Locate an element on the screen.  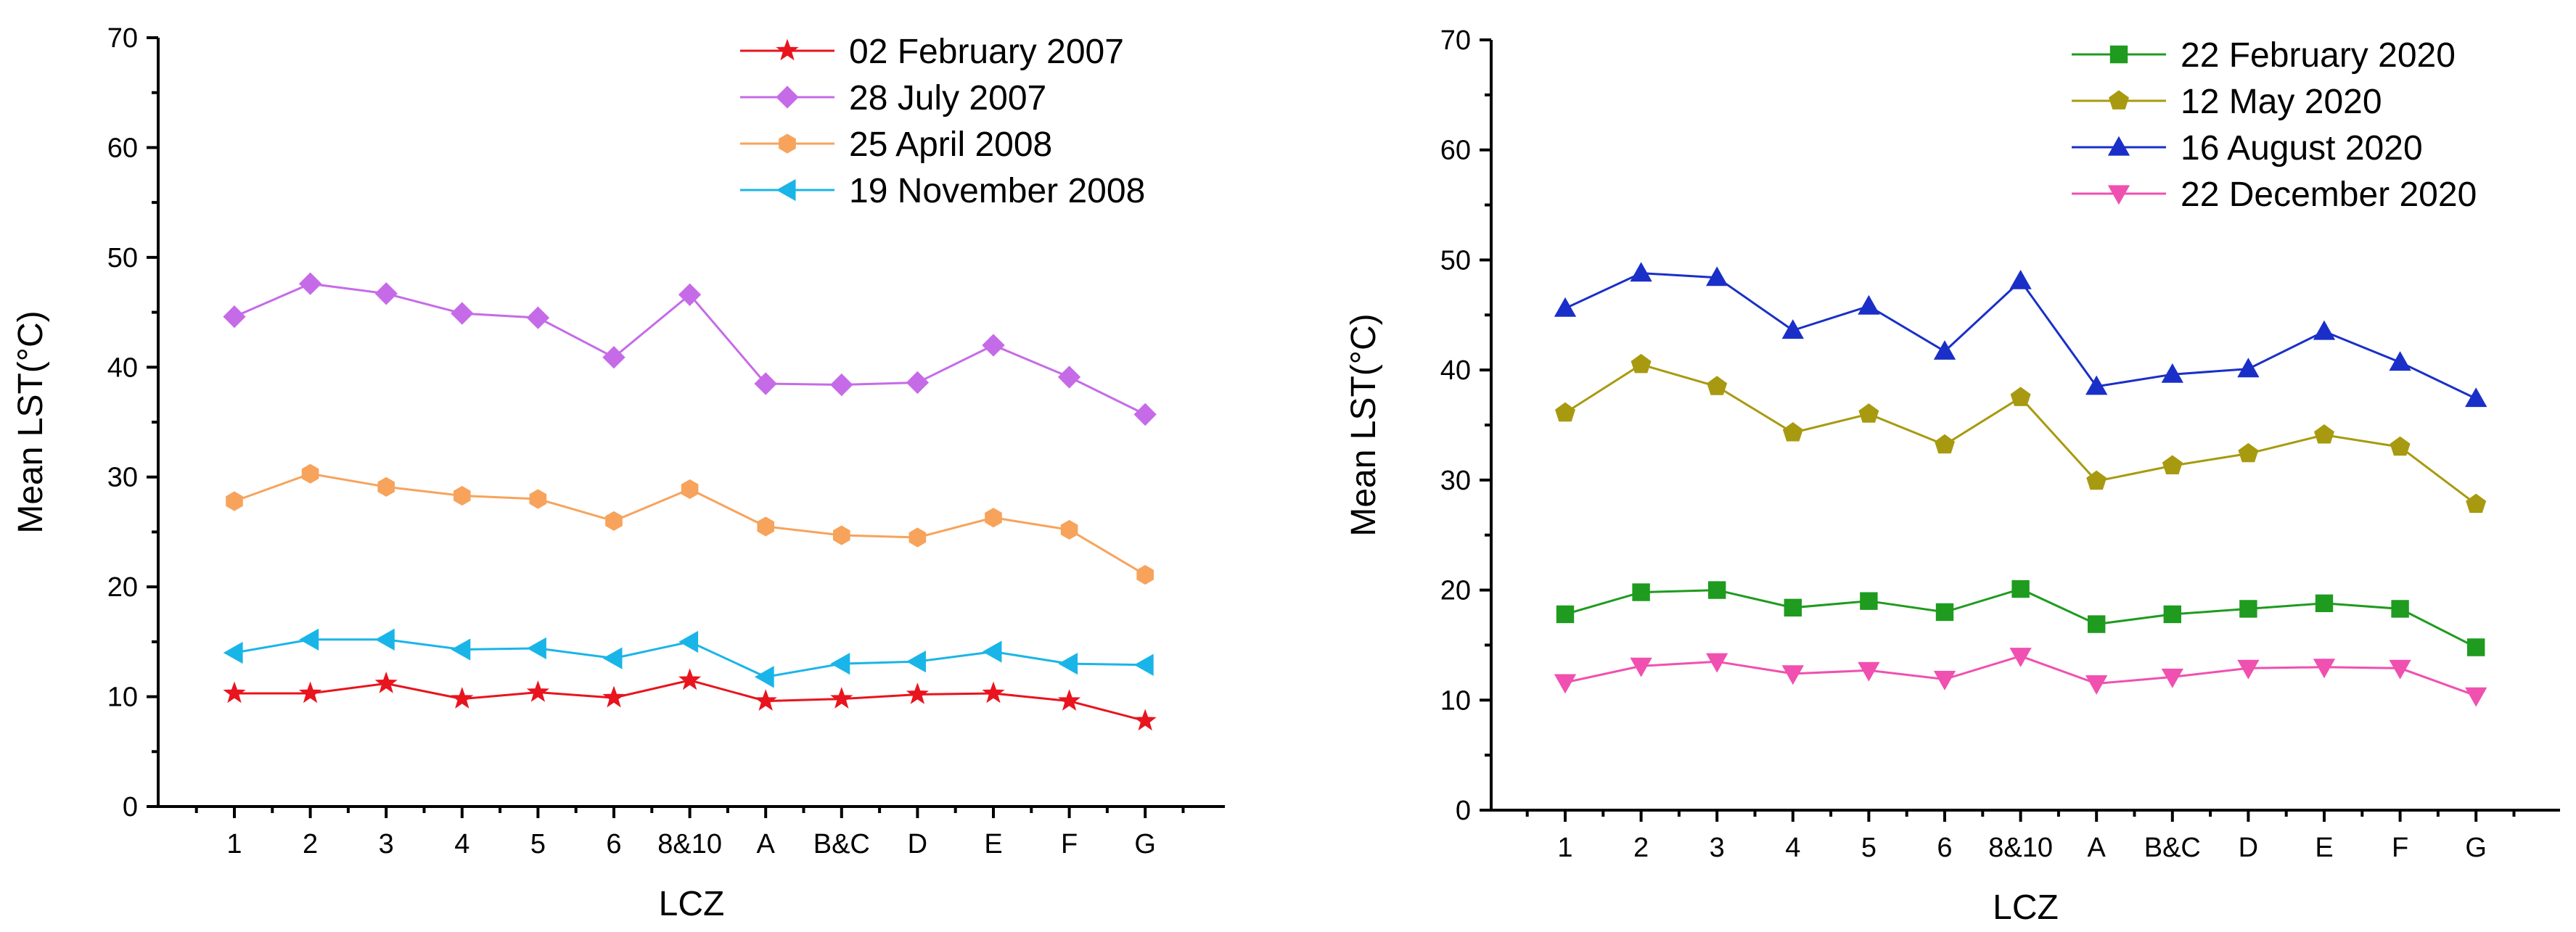
x-tick-label: 3 is located at coordinates (1717, 848).